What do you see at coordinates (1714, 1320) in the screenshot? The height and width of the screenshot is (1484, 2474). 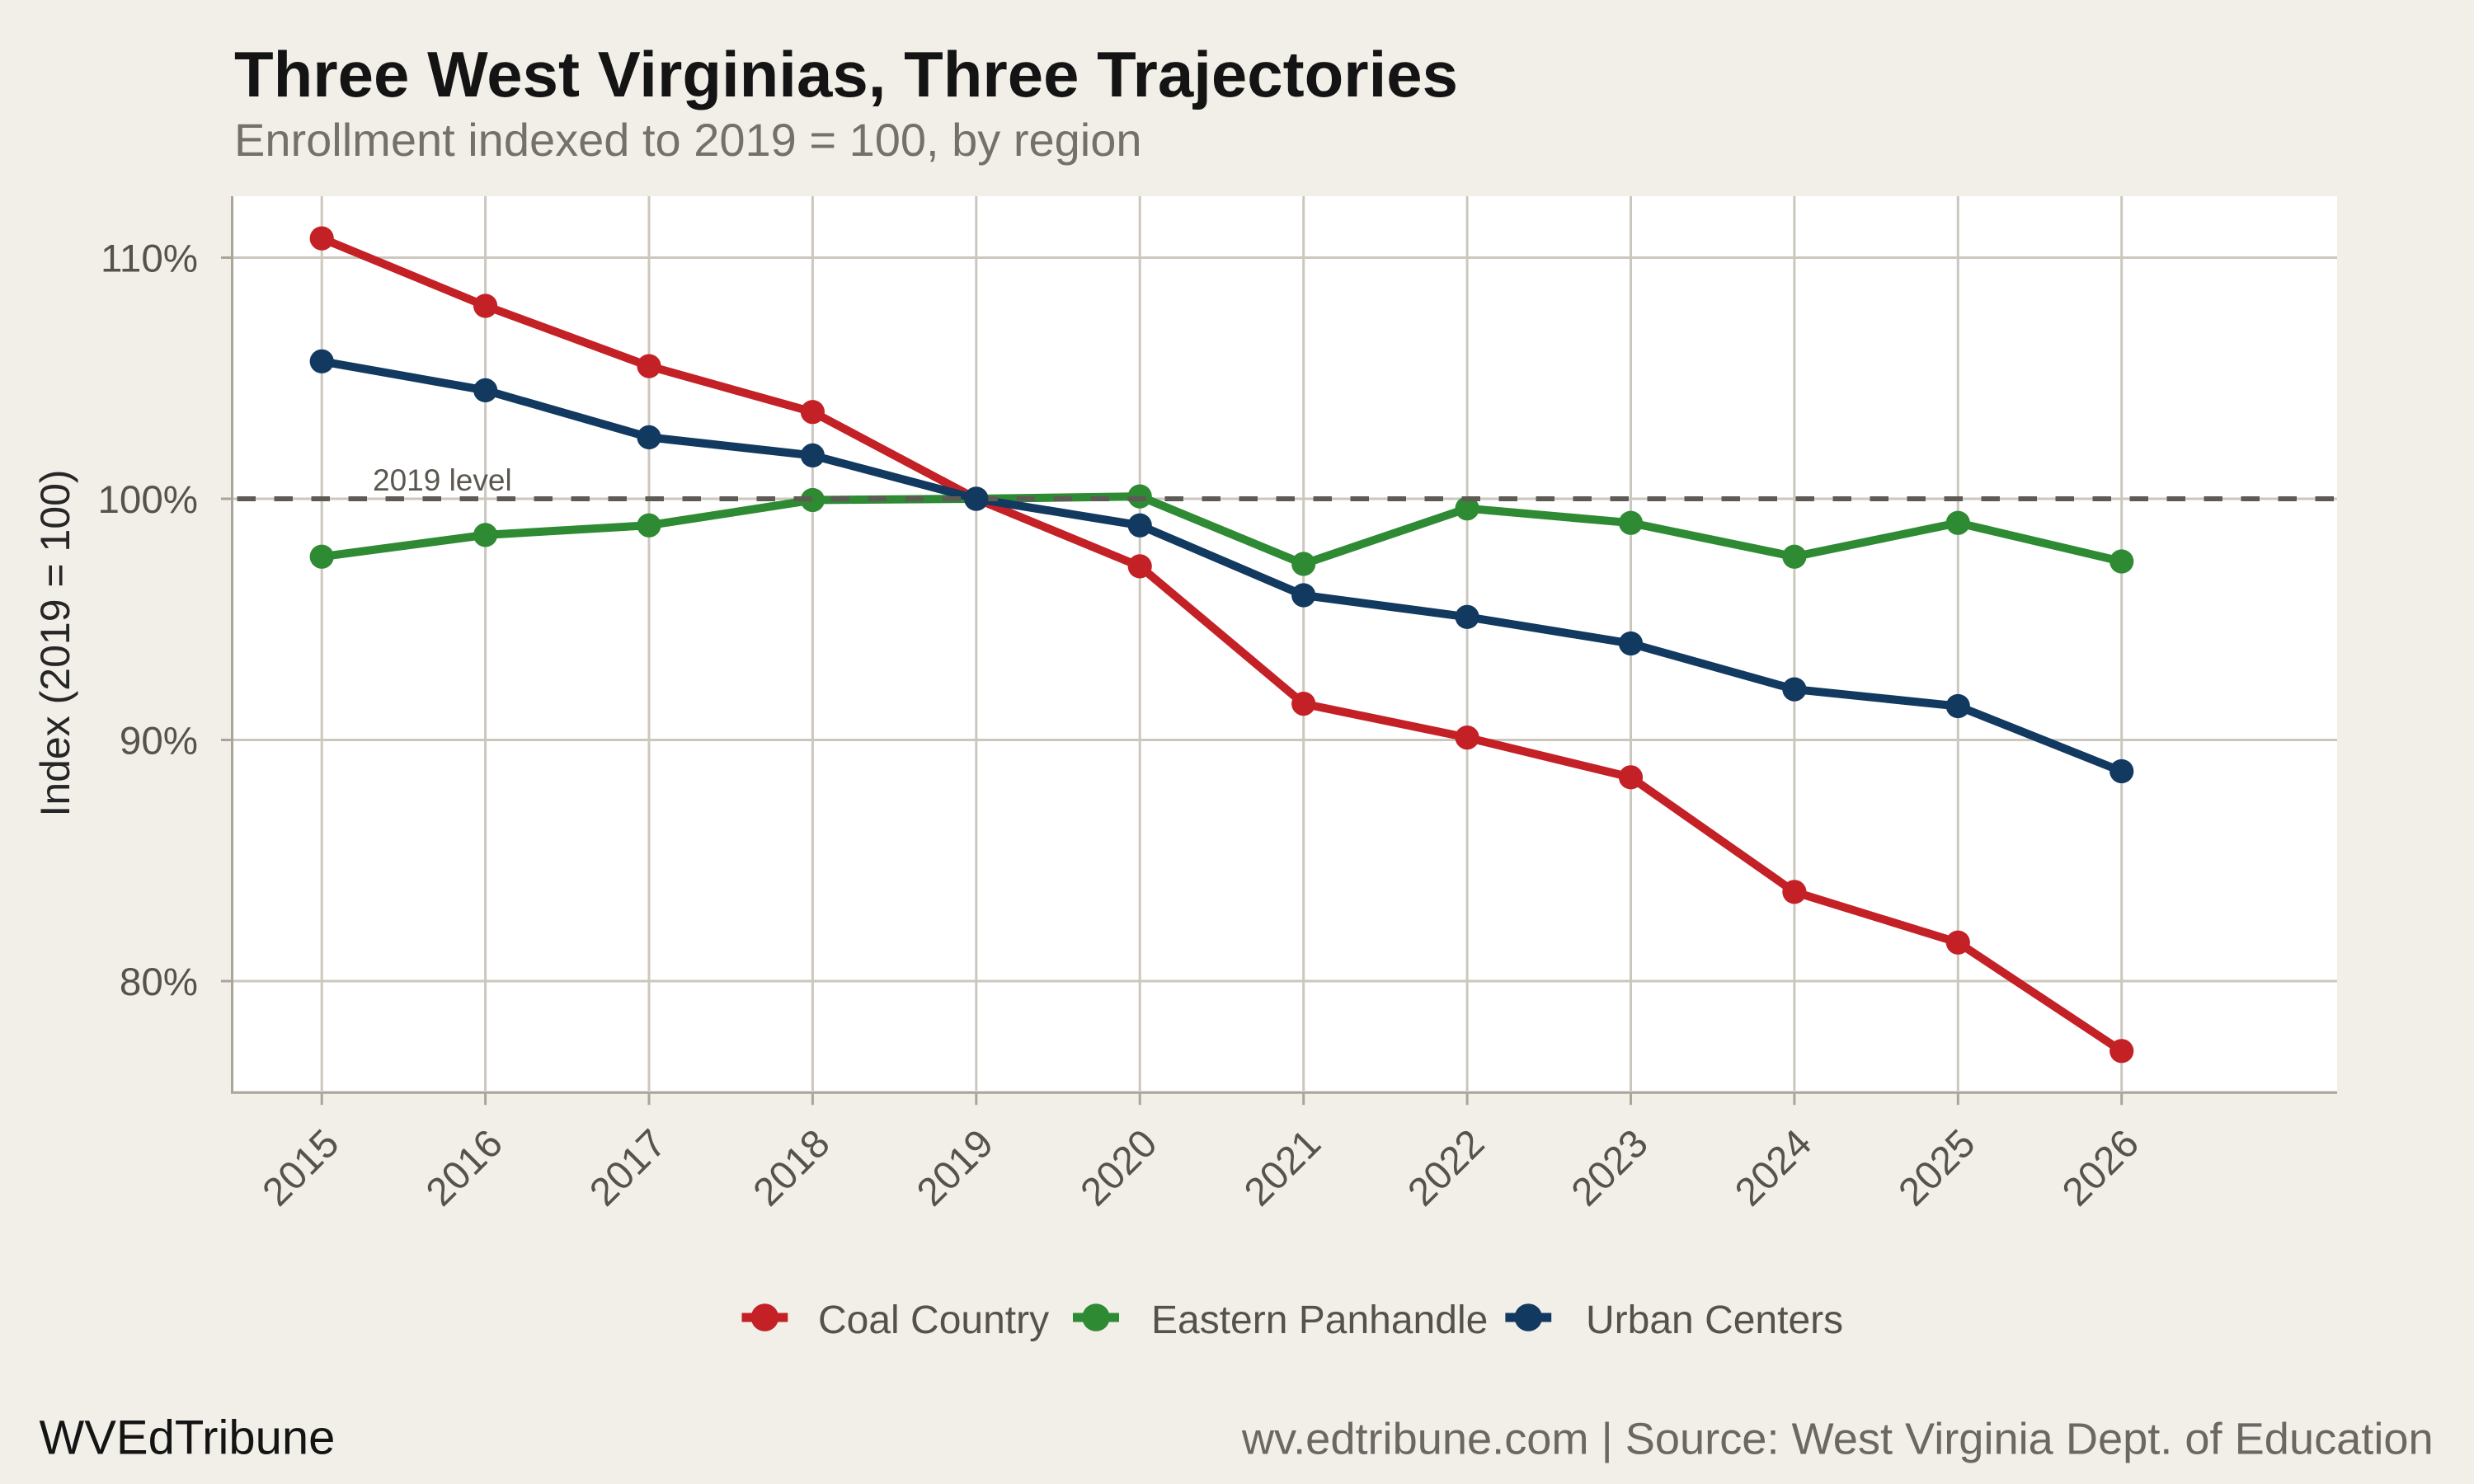 I see `svg-text: Urban Centers` at bounding box center [1714, 1320].